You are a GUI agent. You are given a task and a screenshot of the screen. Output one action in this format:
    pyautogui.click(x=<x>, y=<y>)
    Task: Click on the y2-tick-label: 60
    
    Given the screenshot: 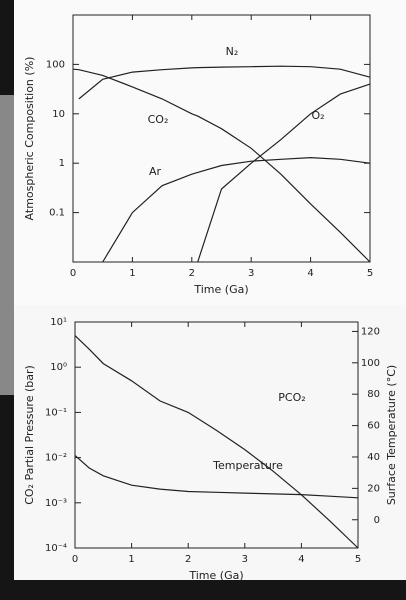 What is the action you would take?
    pyautogui.click(x=373, y=426)
    